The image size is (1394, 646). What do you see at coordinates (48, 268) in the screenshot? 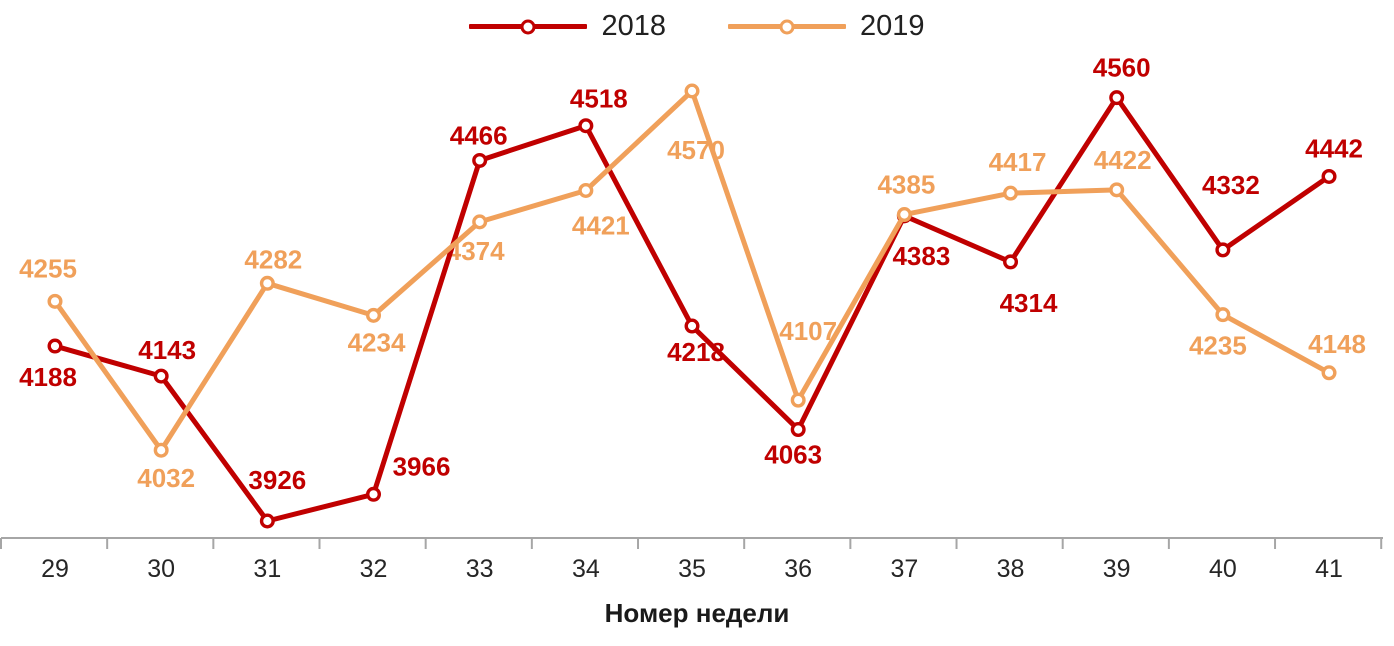
I see `data-label-2019-week-29: 4255` at bounding box center [48, 268].